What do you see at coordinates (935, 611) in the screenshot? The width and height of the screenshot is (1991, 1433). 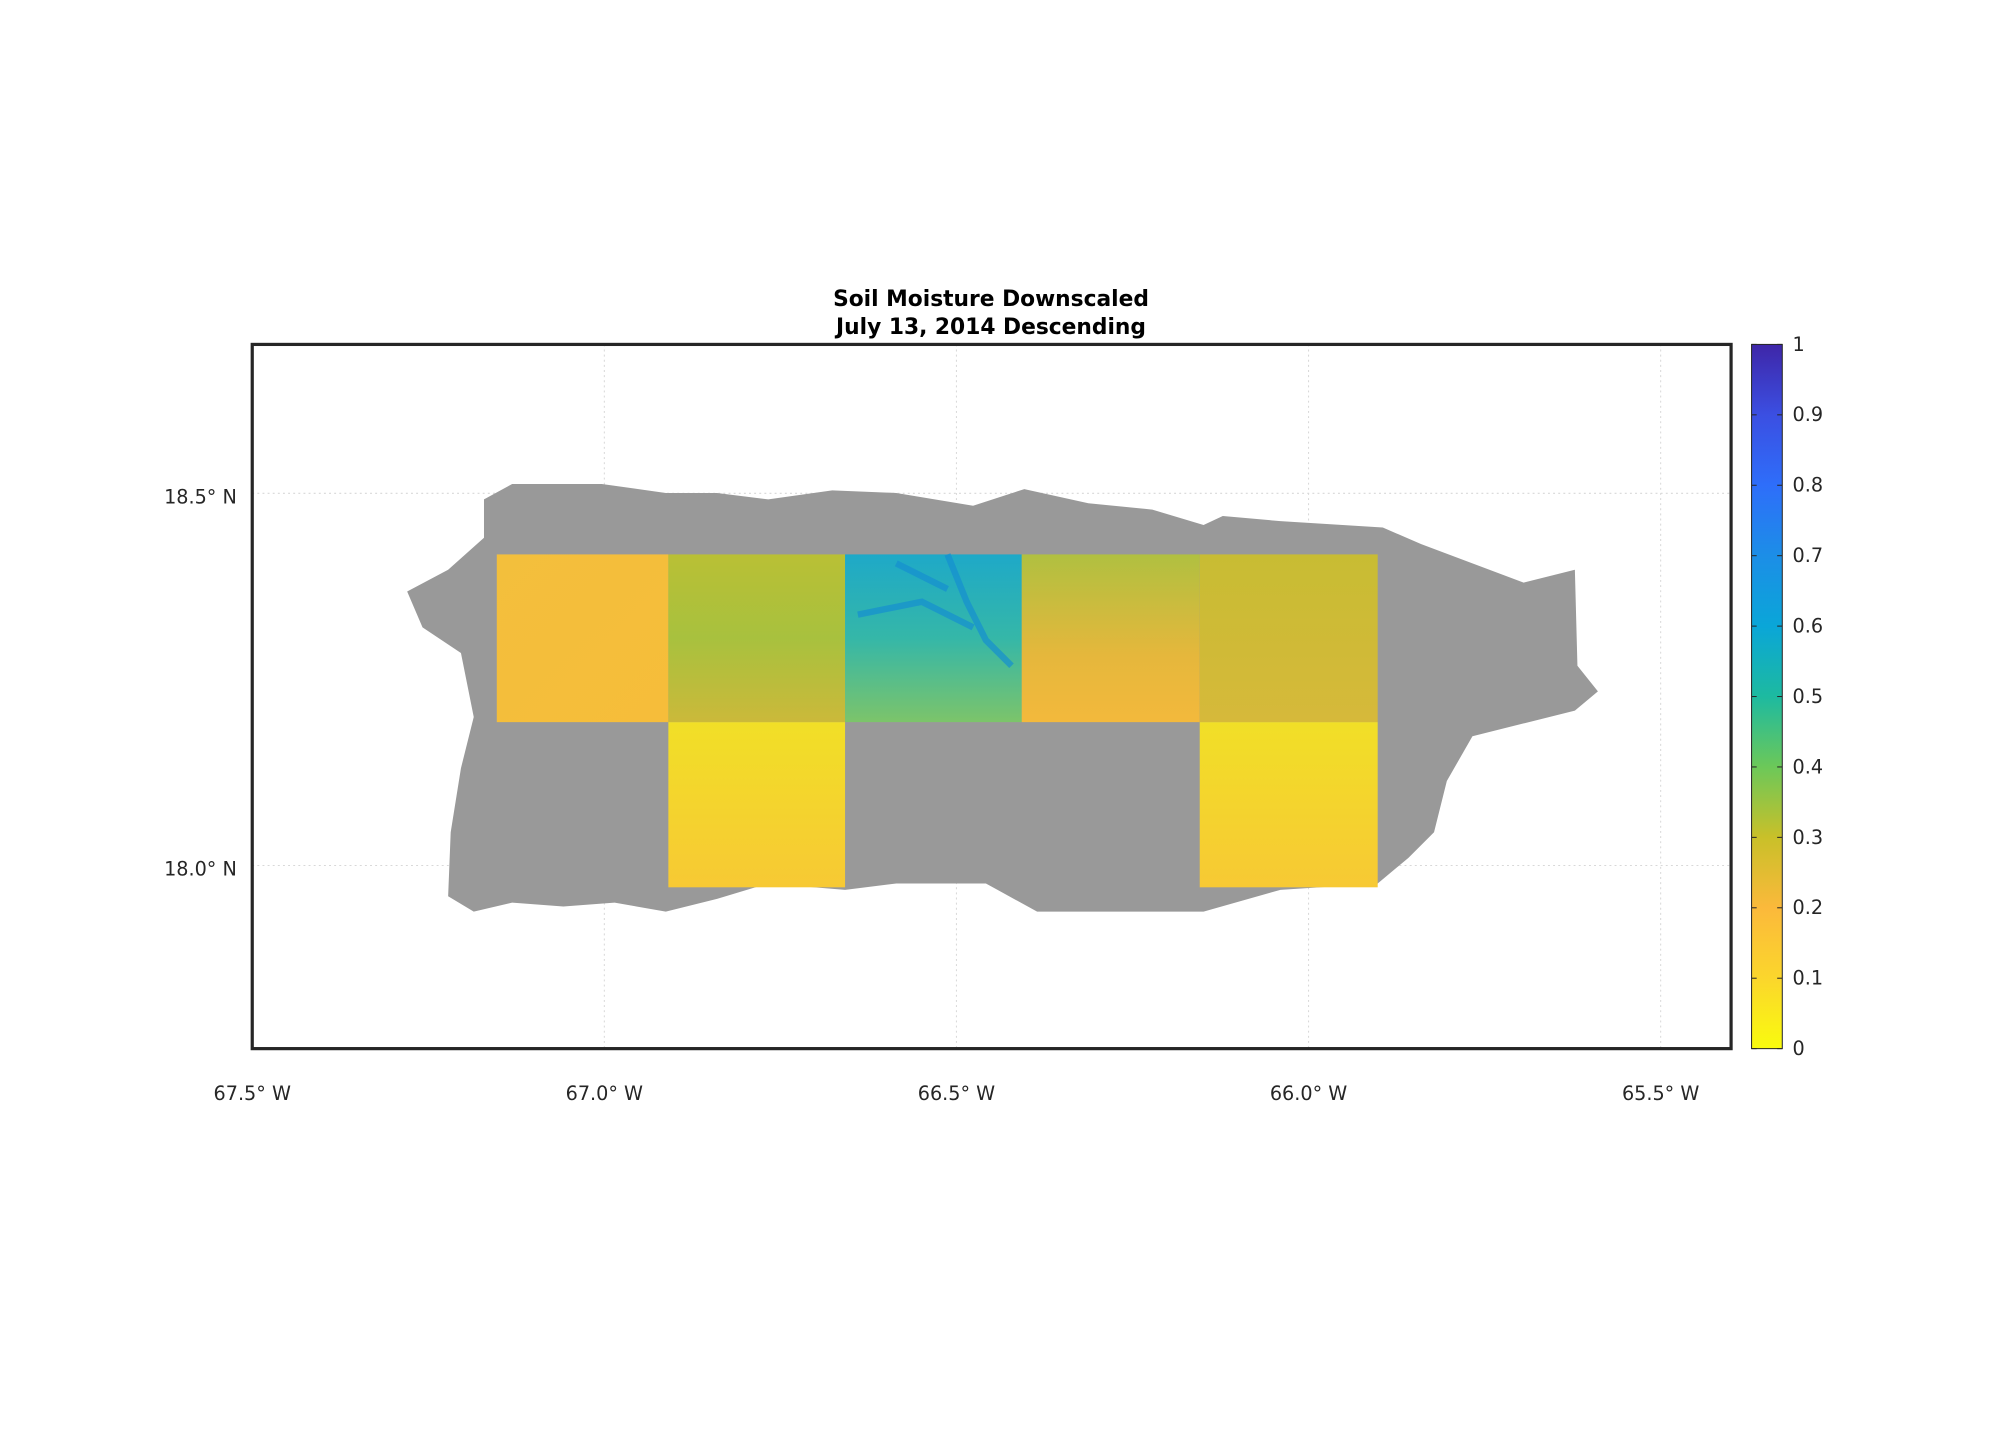 I see `moisture-streak` at bounding box center [935, 611].